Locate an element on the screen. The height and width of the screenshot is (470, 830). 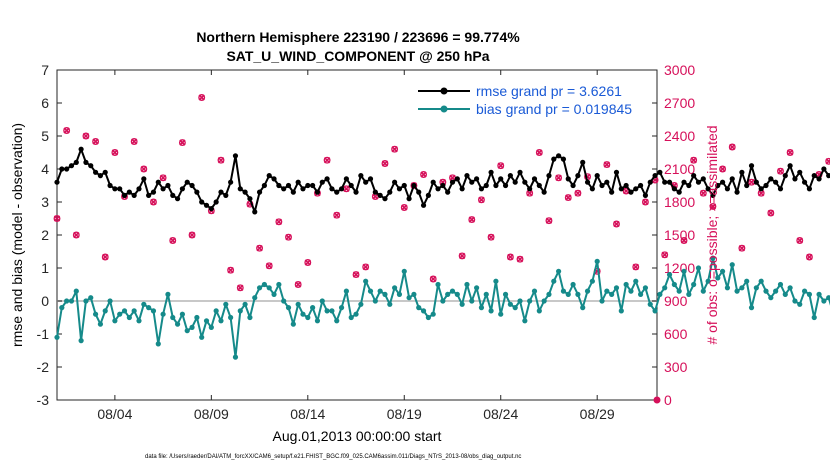
y-left-tick-label: 6 is located at coordinates (45, 103).